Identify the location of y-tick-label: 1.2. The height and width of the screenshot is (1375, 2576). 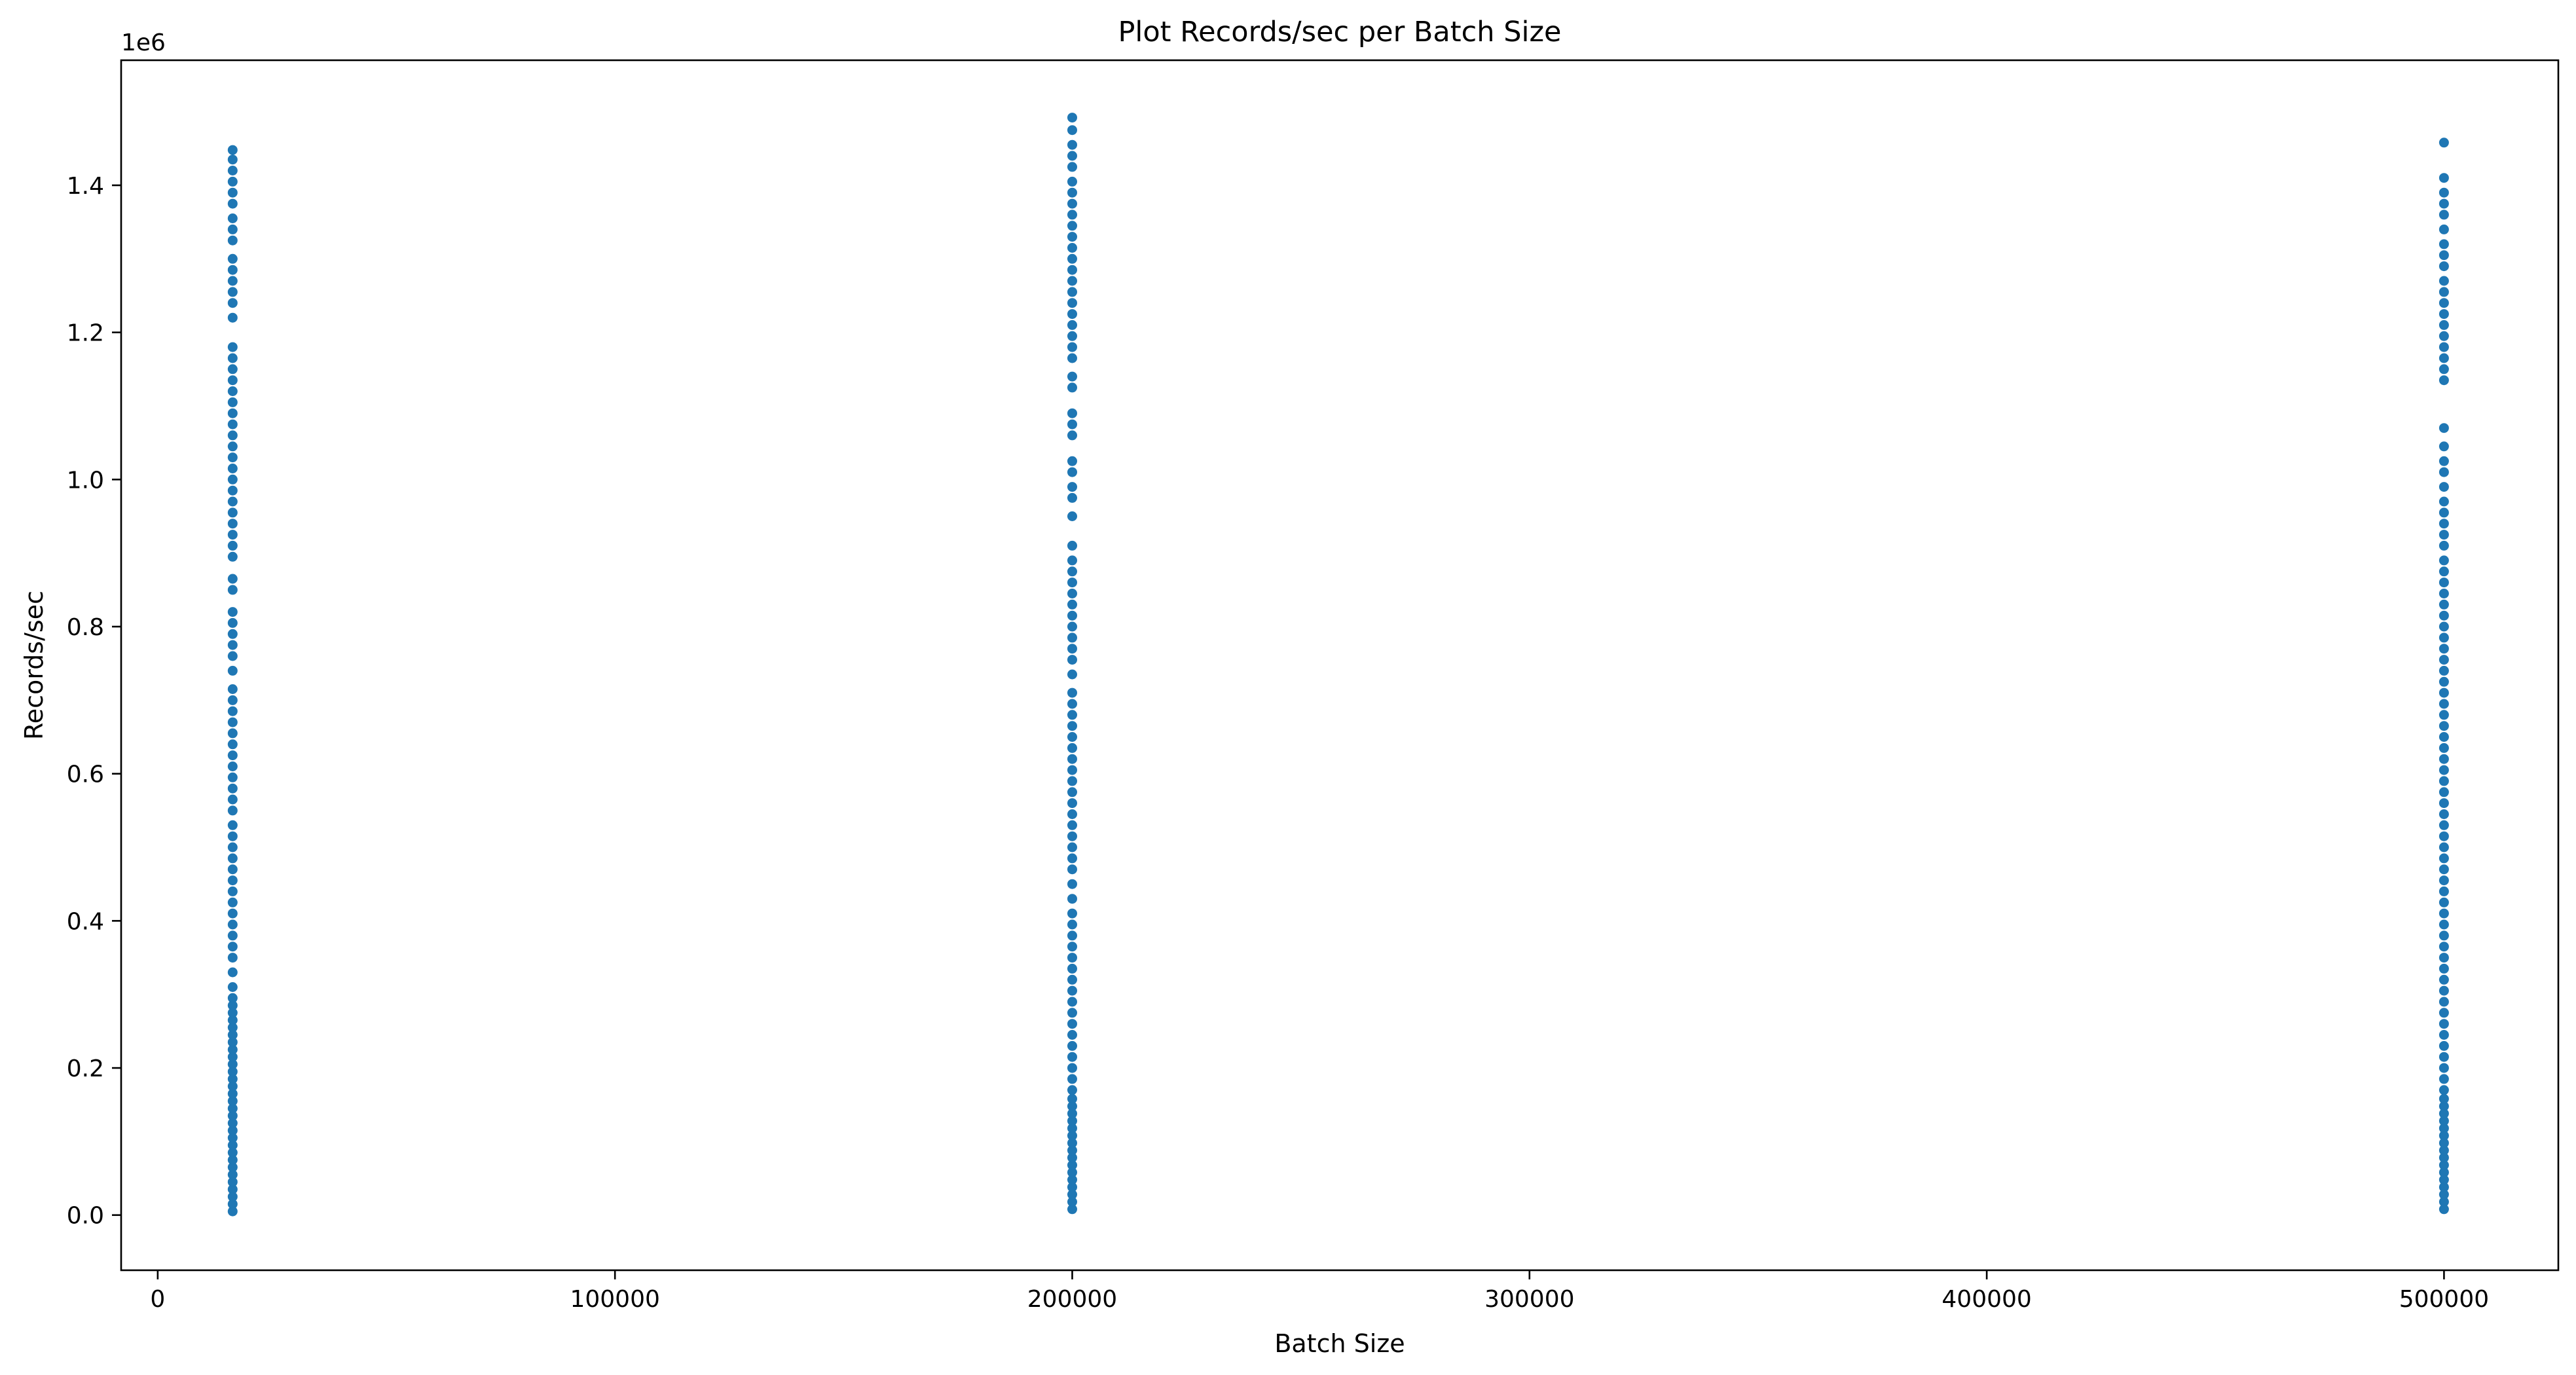
(86, 333).